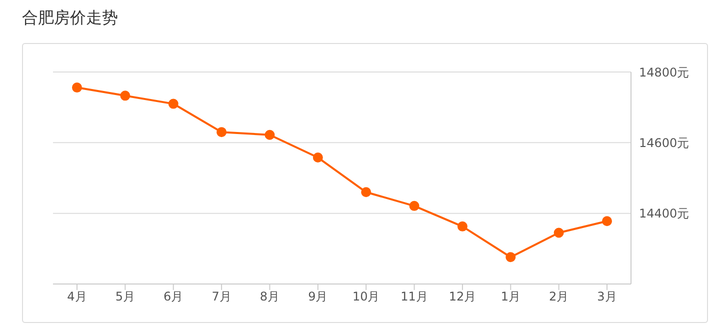  What do you see at coordinates (70, 18) in the screenshot?
I see `chart-title: 合肥房价走势` at bounding box center [70, 18].